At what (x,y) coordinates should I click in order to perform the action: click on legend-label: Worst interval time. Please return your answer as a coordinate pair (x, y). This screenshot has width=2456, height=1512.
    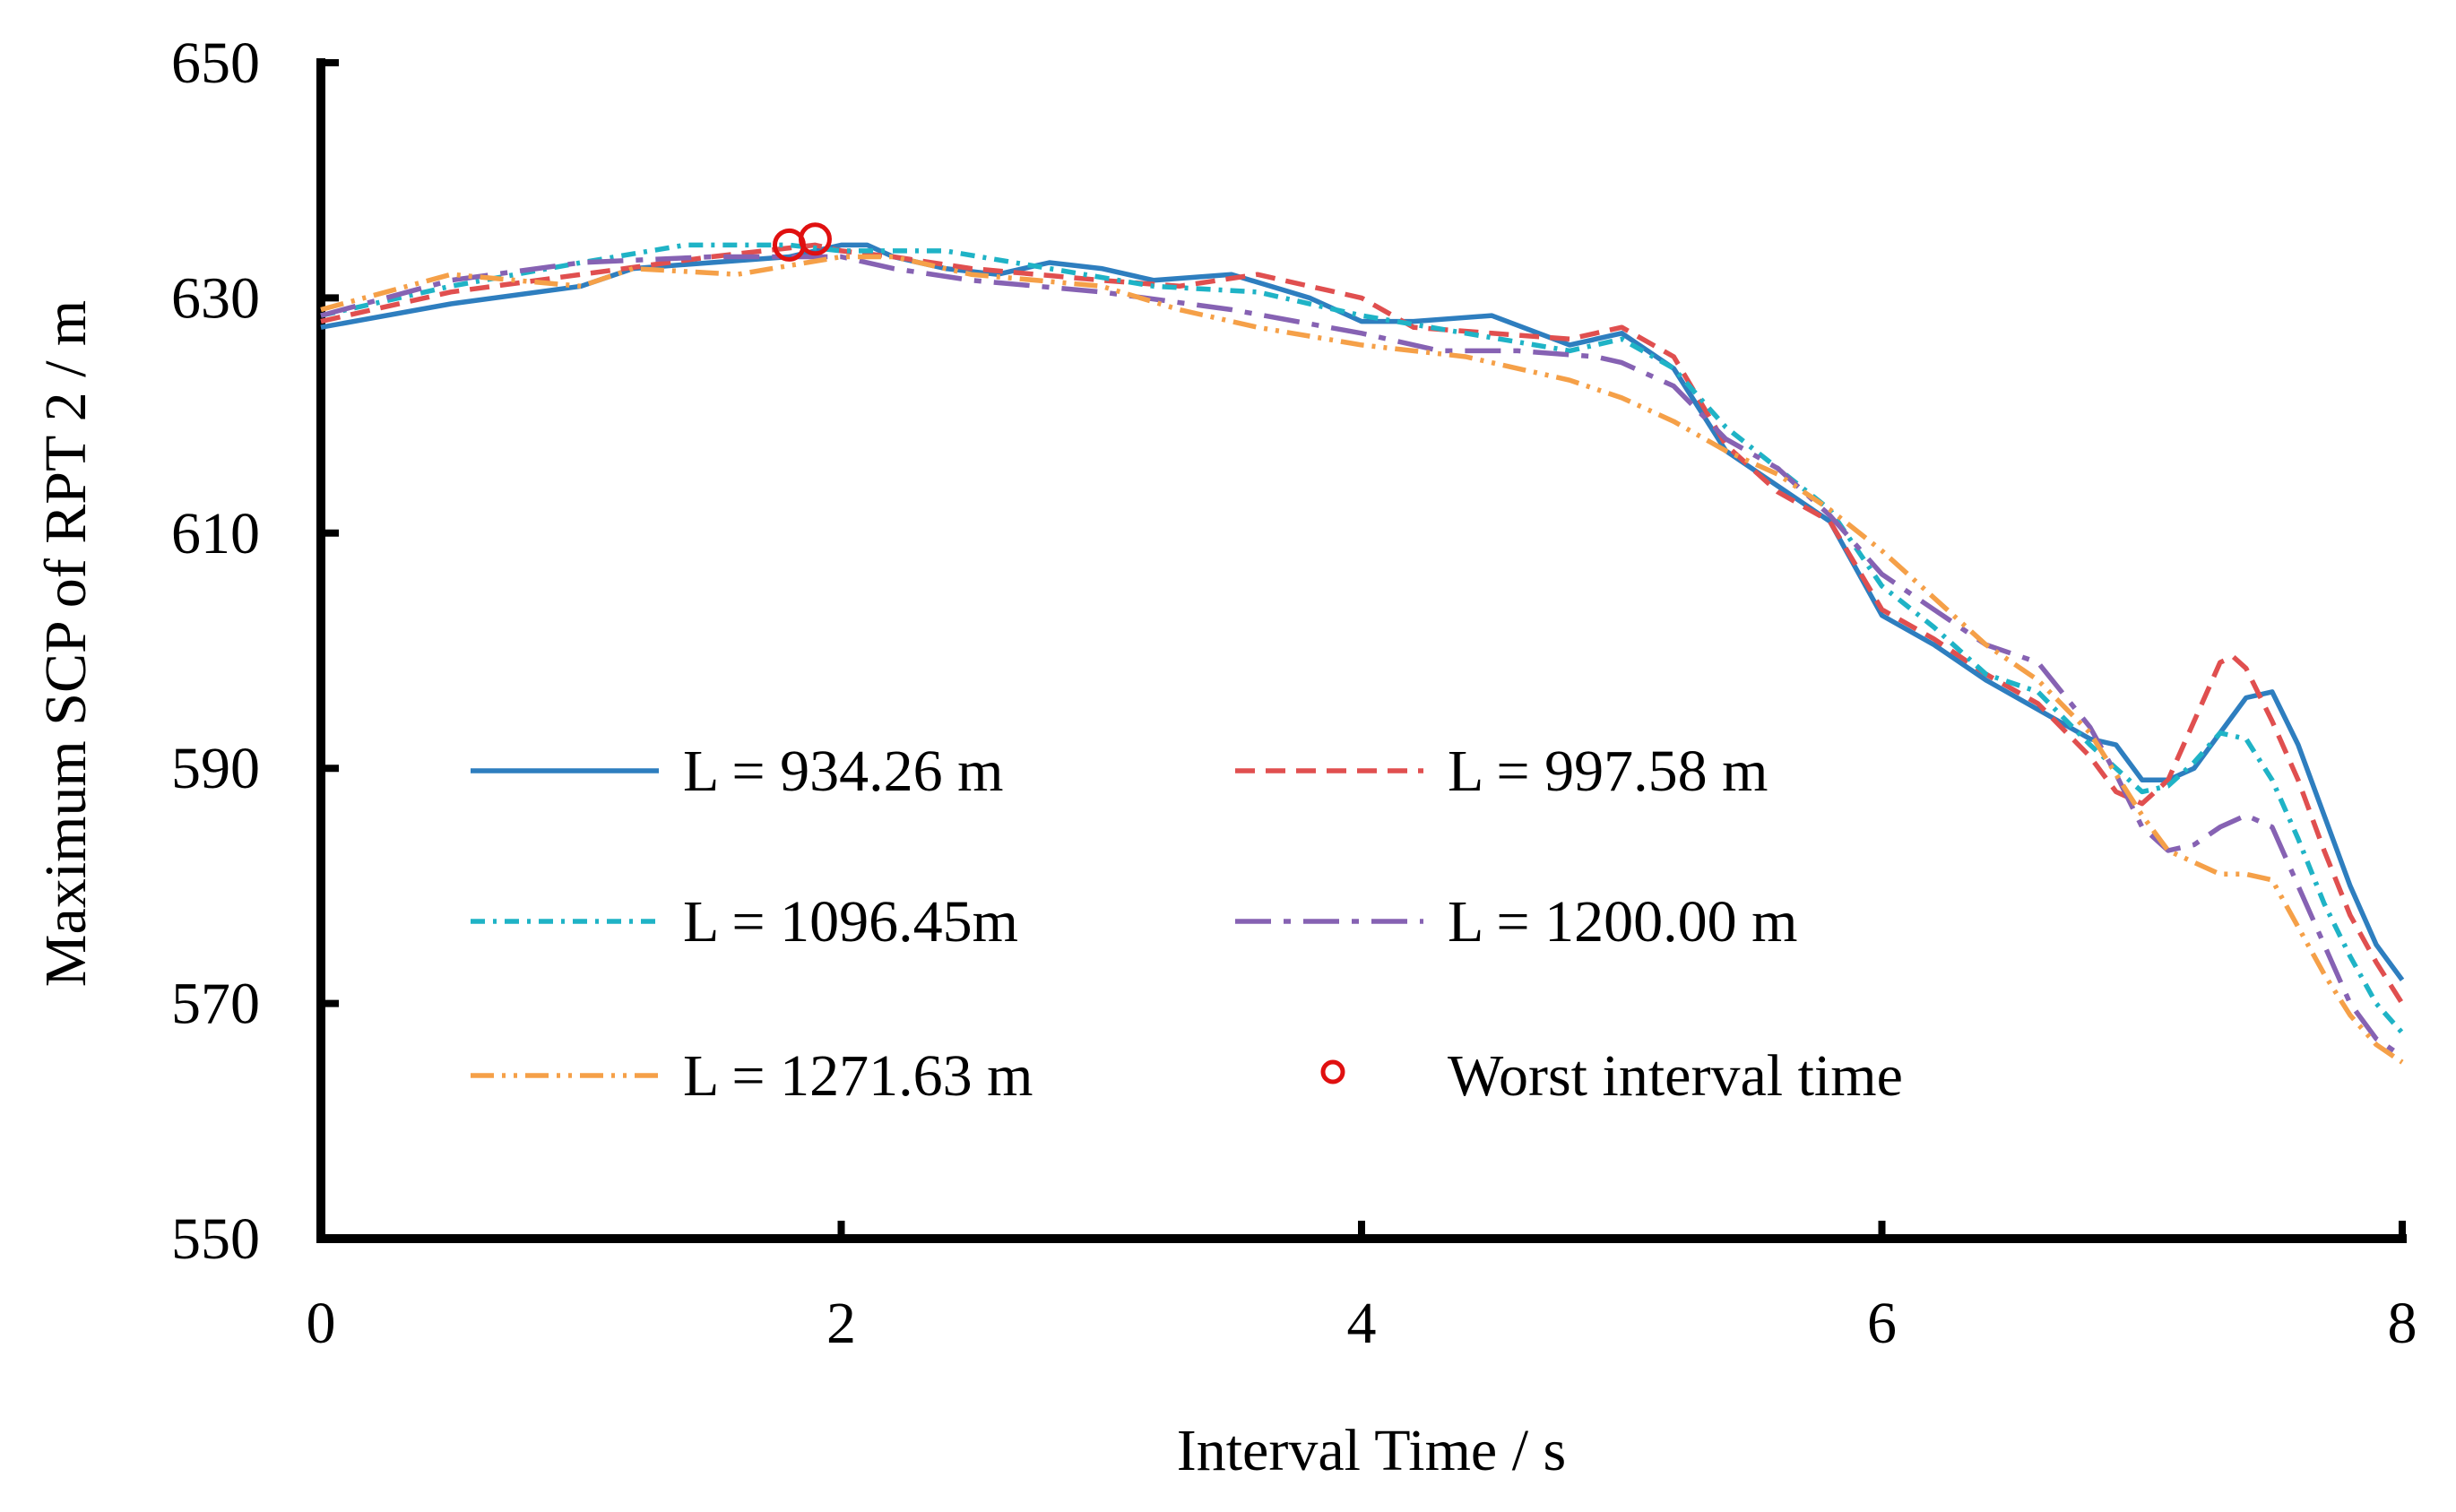
    Looking at the image, I should click on (1675, 1076).